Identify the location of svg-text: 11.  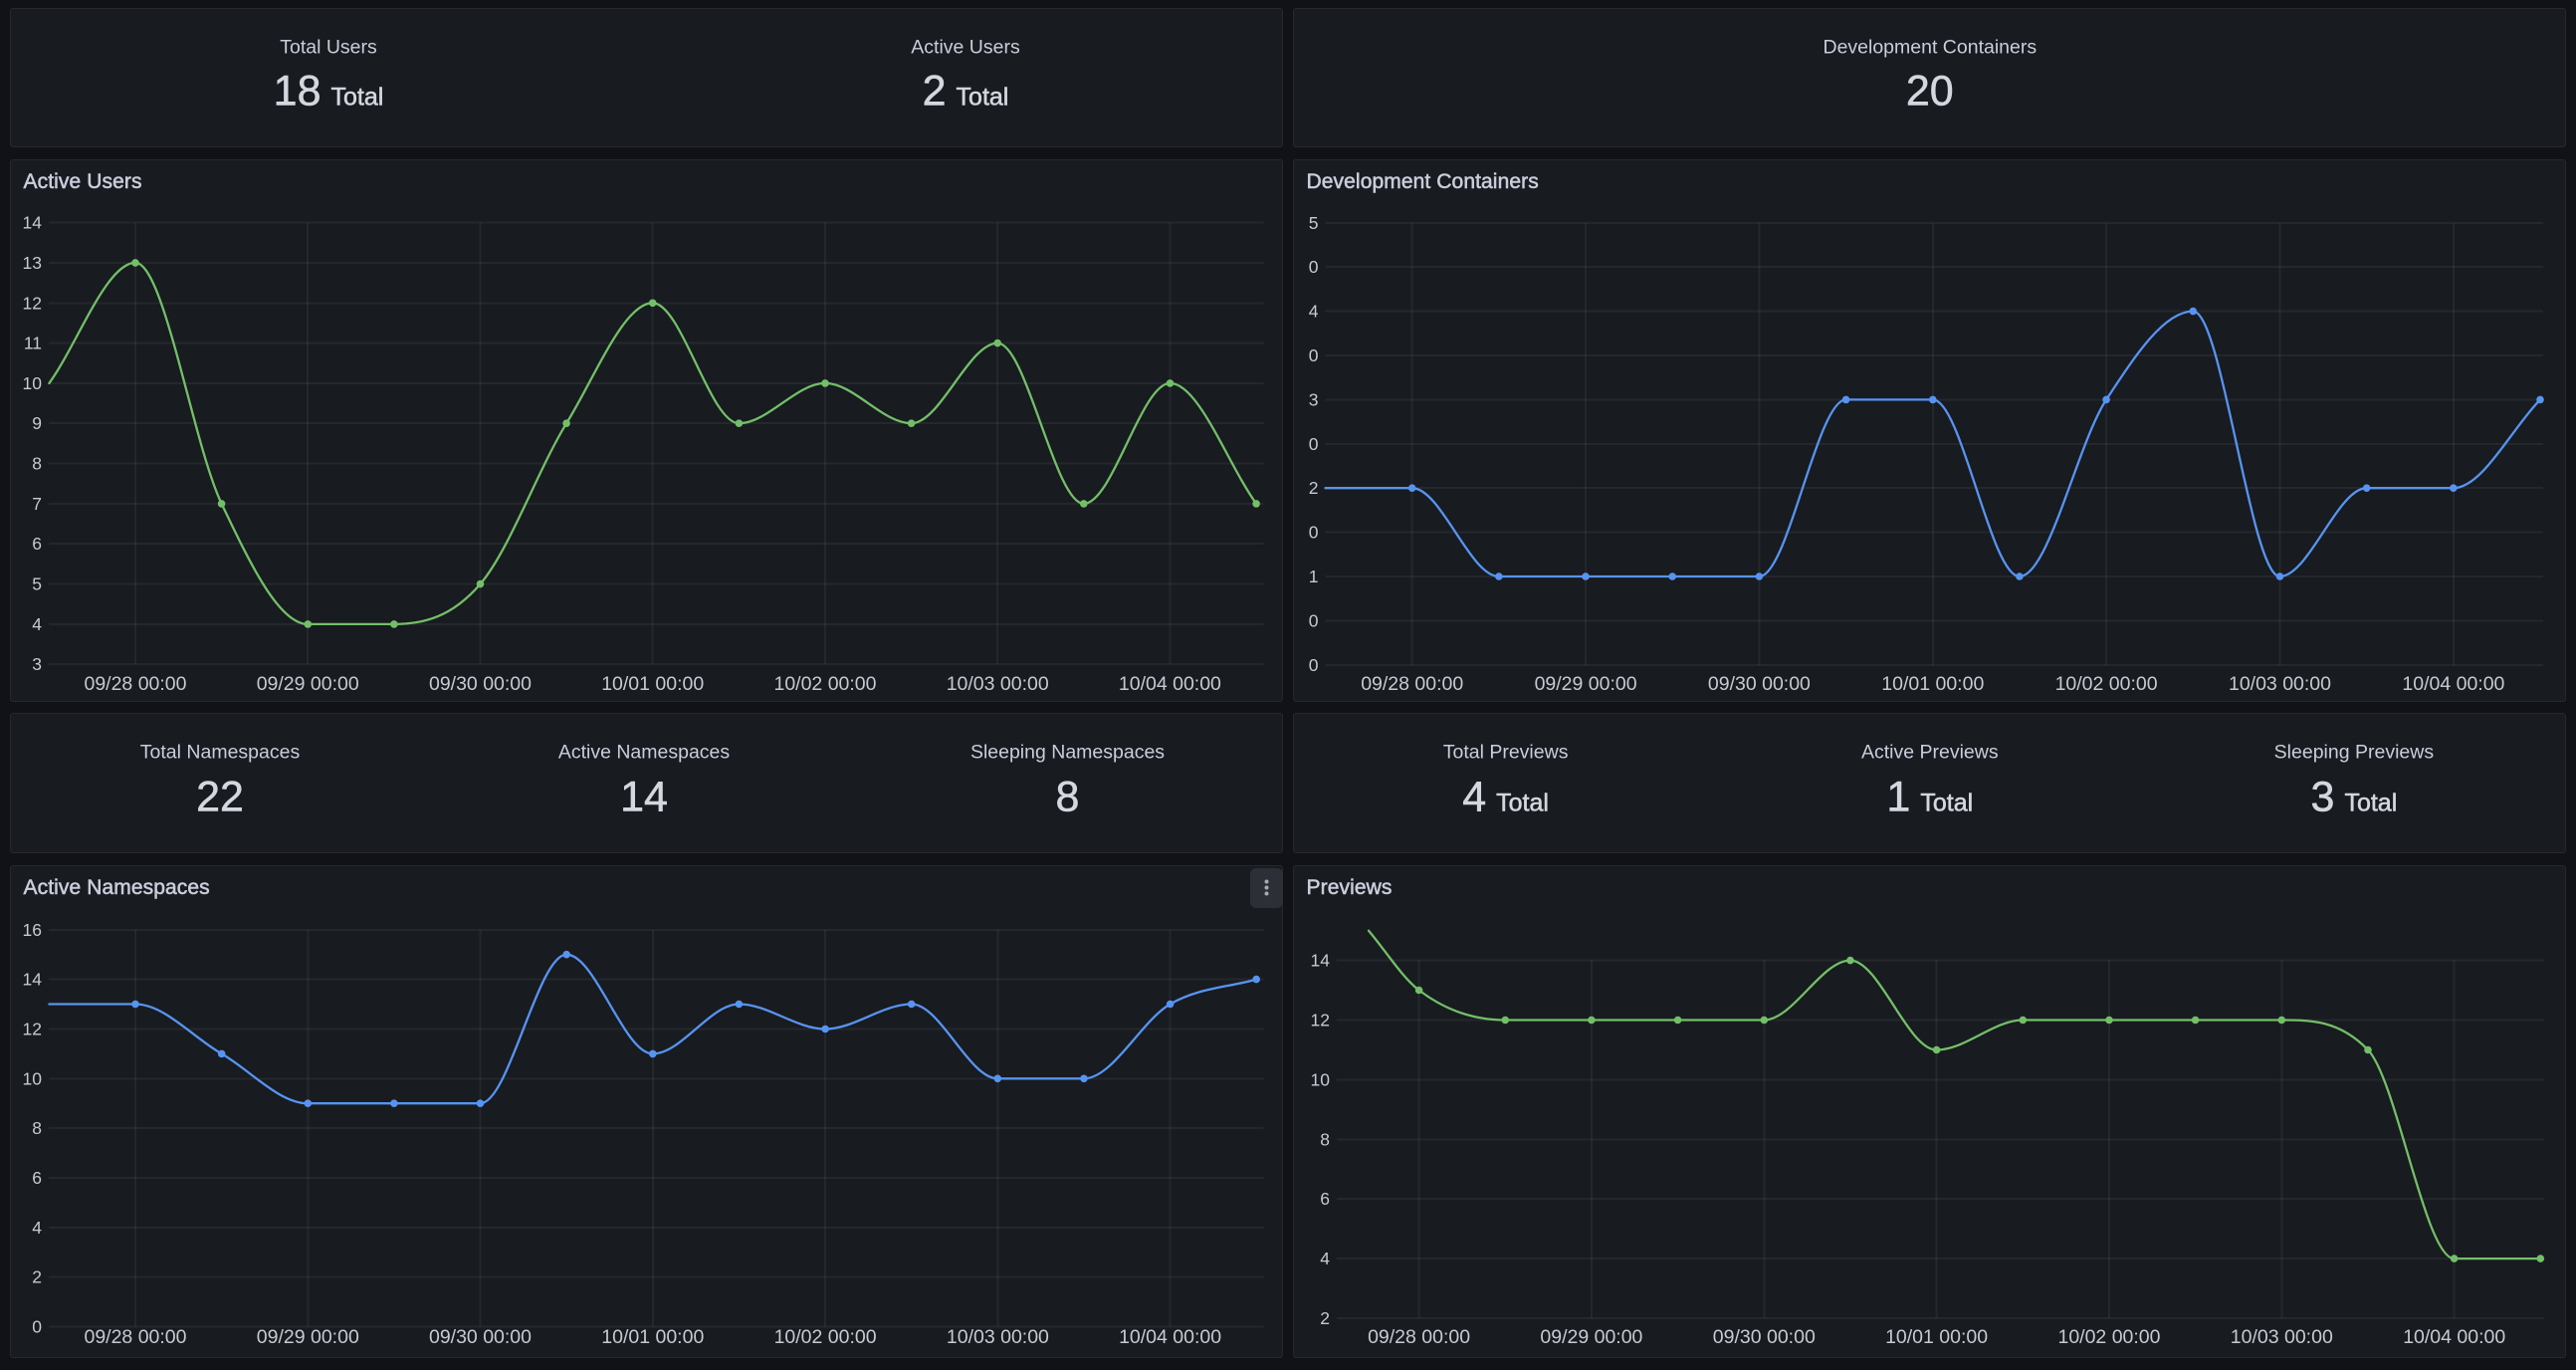
(33, 343).